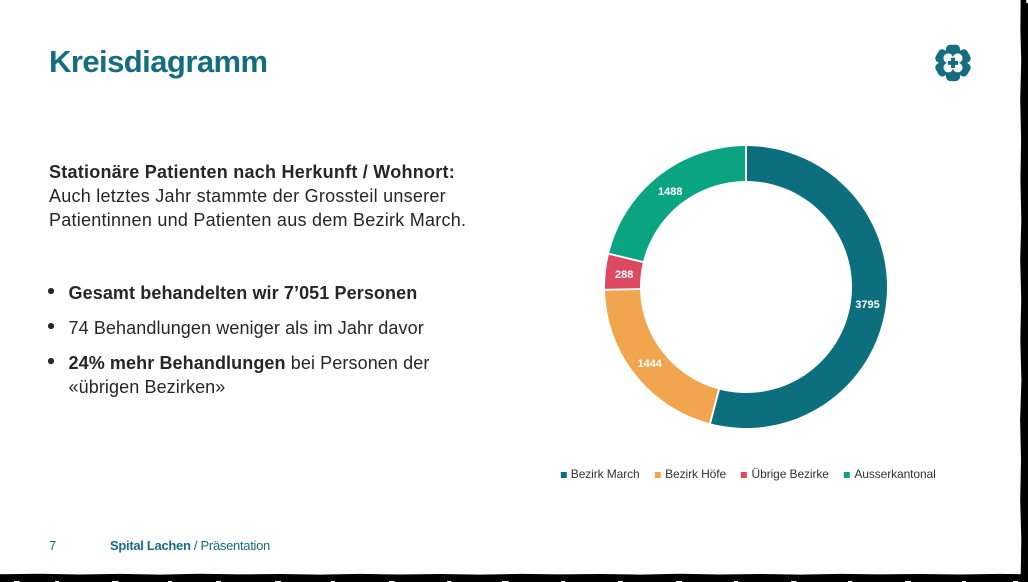  What do you see at coordinates (670, 192) in the screenshot?
I see `svg-text: 1488` at bounding box center [670, 192].